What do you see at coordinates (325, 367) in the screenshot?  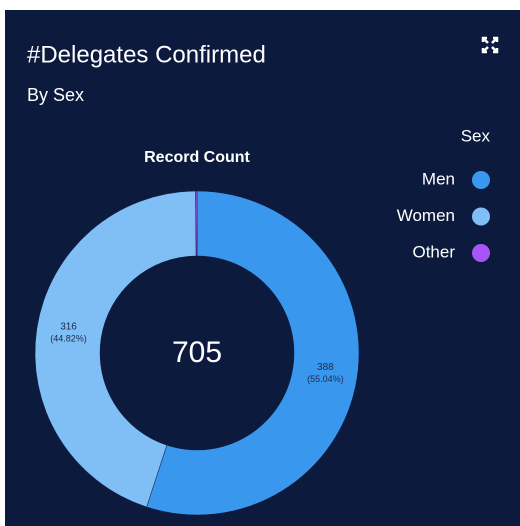 I see `value-label: 388` at bounding box center [325, 367].